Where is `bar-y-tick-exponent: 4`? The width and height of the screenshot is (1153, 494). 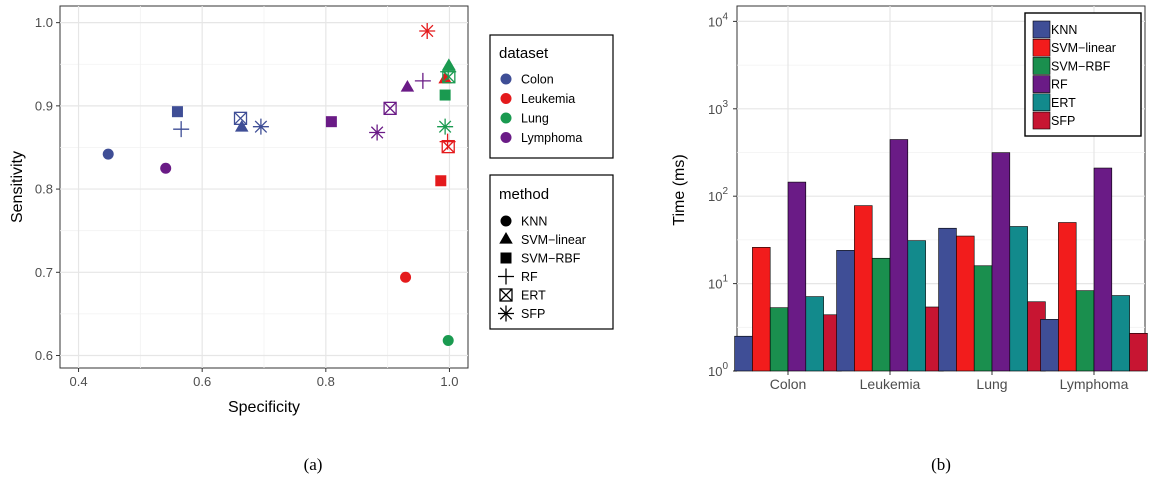 bar-y-tick-exponent: 4 is located at coordinates (725, 16).